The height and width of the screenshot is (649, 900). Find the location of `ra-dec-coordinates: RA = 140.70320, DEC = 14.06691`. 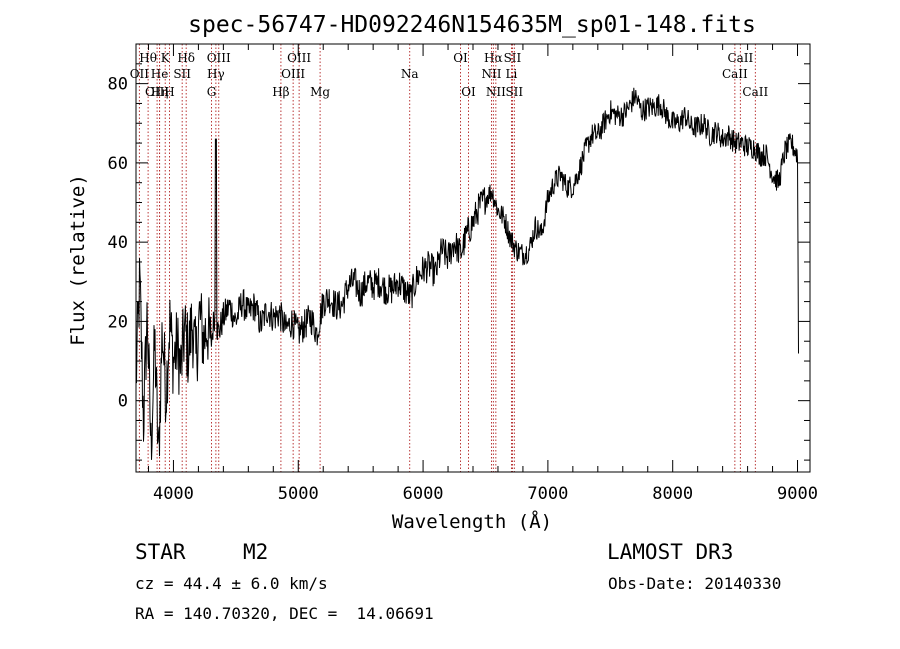

ra-dec-coordinates: RA = 140.70320, DEC = 14.06691 is located at coordinates (284, 613).